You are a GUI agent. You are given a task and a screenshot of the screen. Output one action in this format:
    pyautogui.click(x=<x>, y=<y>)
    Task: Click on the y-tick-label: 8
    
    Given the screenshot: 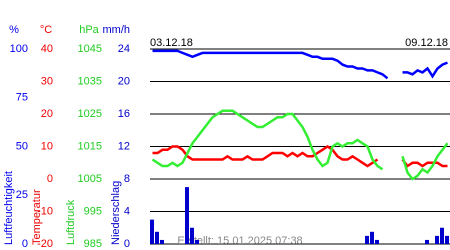 What is the action you would take?
    pyautogui.click(x=127, y=179)
    